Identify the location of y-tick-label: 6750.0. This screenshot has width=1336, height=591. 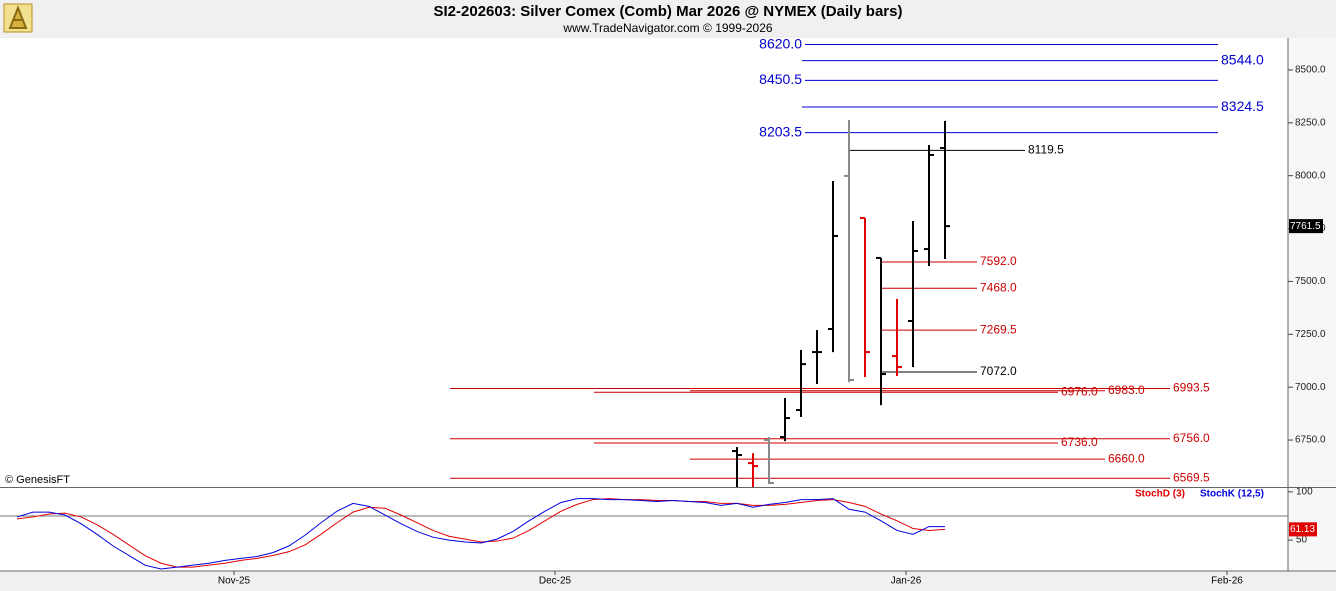
(1310, 440).